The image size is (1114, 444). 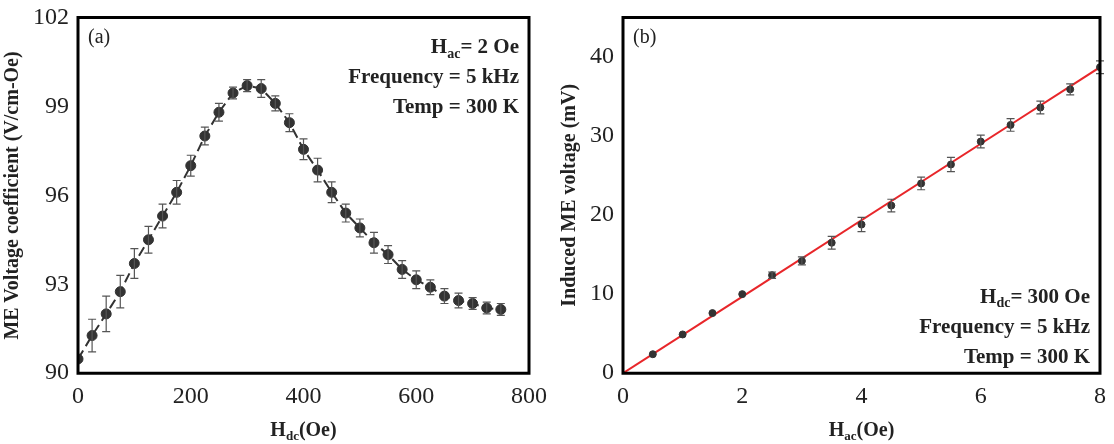 I want to click on x-tick-label: 6, so click(x=980, y=394).